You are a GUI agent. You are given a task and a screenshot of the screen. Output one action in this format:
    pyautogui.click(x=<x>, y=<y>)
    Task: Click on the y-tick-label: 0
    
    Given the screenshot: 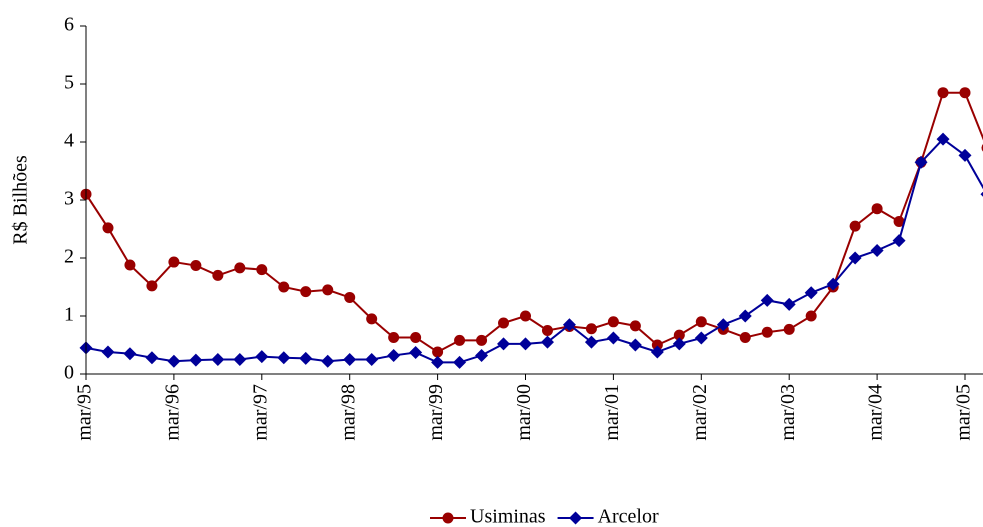 What is the action you would take?
    pyautogui.click(x=69, y=373)
    